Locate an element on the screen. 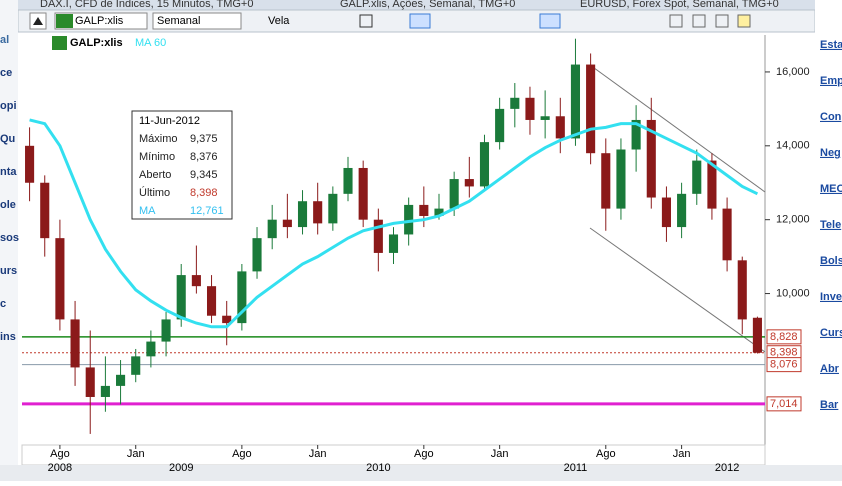 The width and height of the screenshot is (842, 486). side-text: ce is located at coordinates (6, 73).